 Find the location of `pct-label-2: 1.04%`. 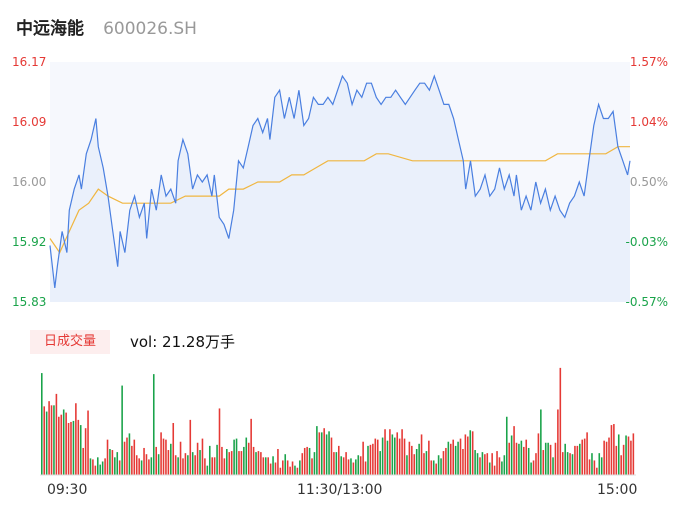

pct-label-2: 1.04% is located at coordinates (648, 122).